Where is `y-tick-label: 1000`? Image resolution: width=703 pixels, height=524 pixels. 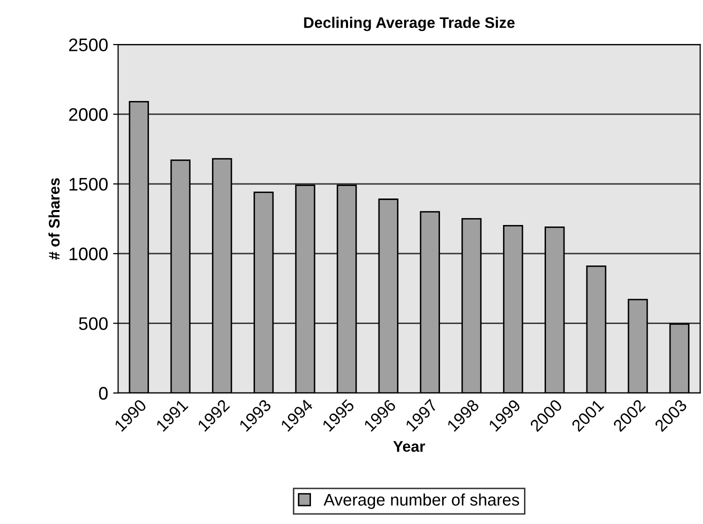 y-tick-label: 1000 is located at coordinates (89, 254).